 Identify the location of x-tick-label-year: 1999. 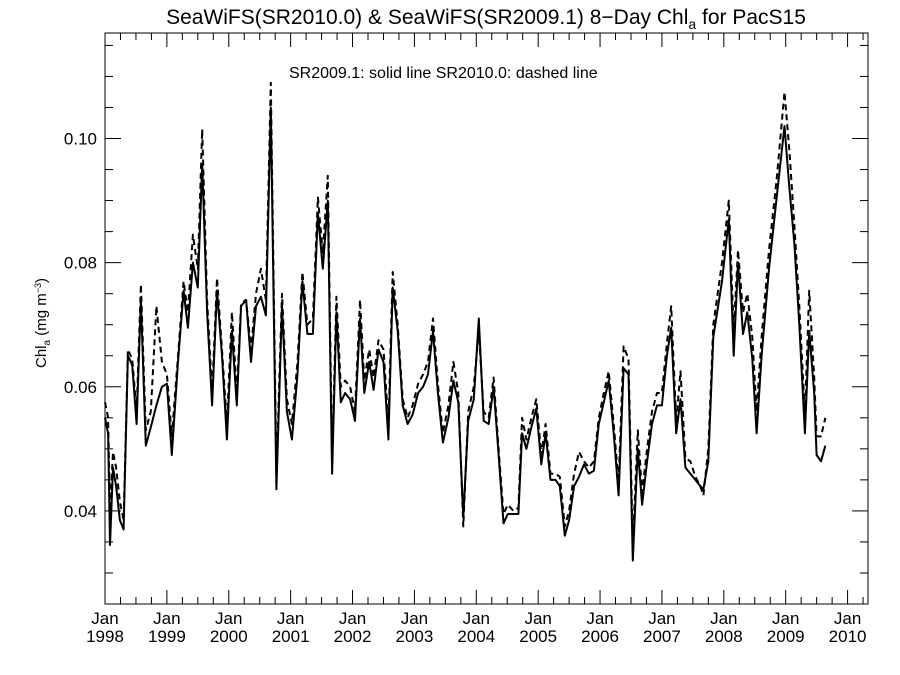
(167, 636).